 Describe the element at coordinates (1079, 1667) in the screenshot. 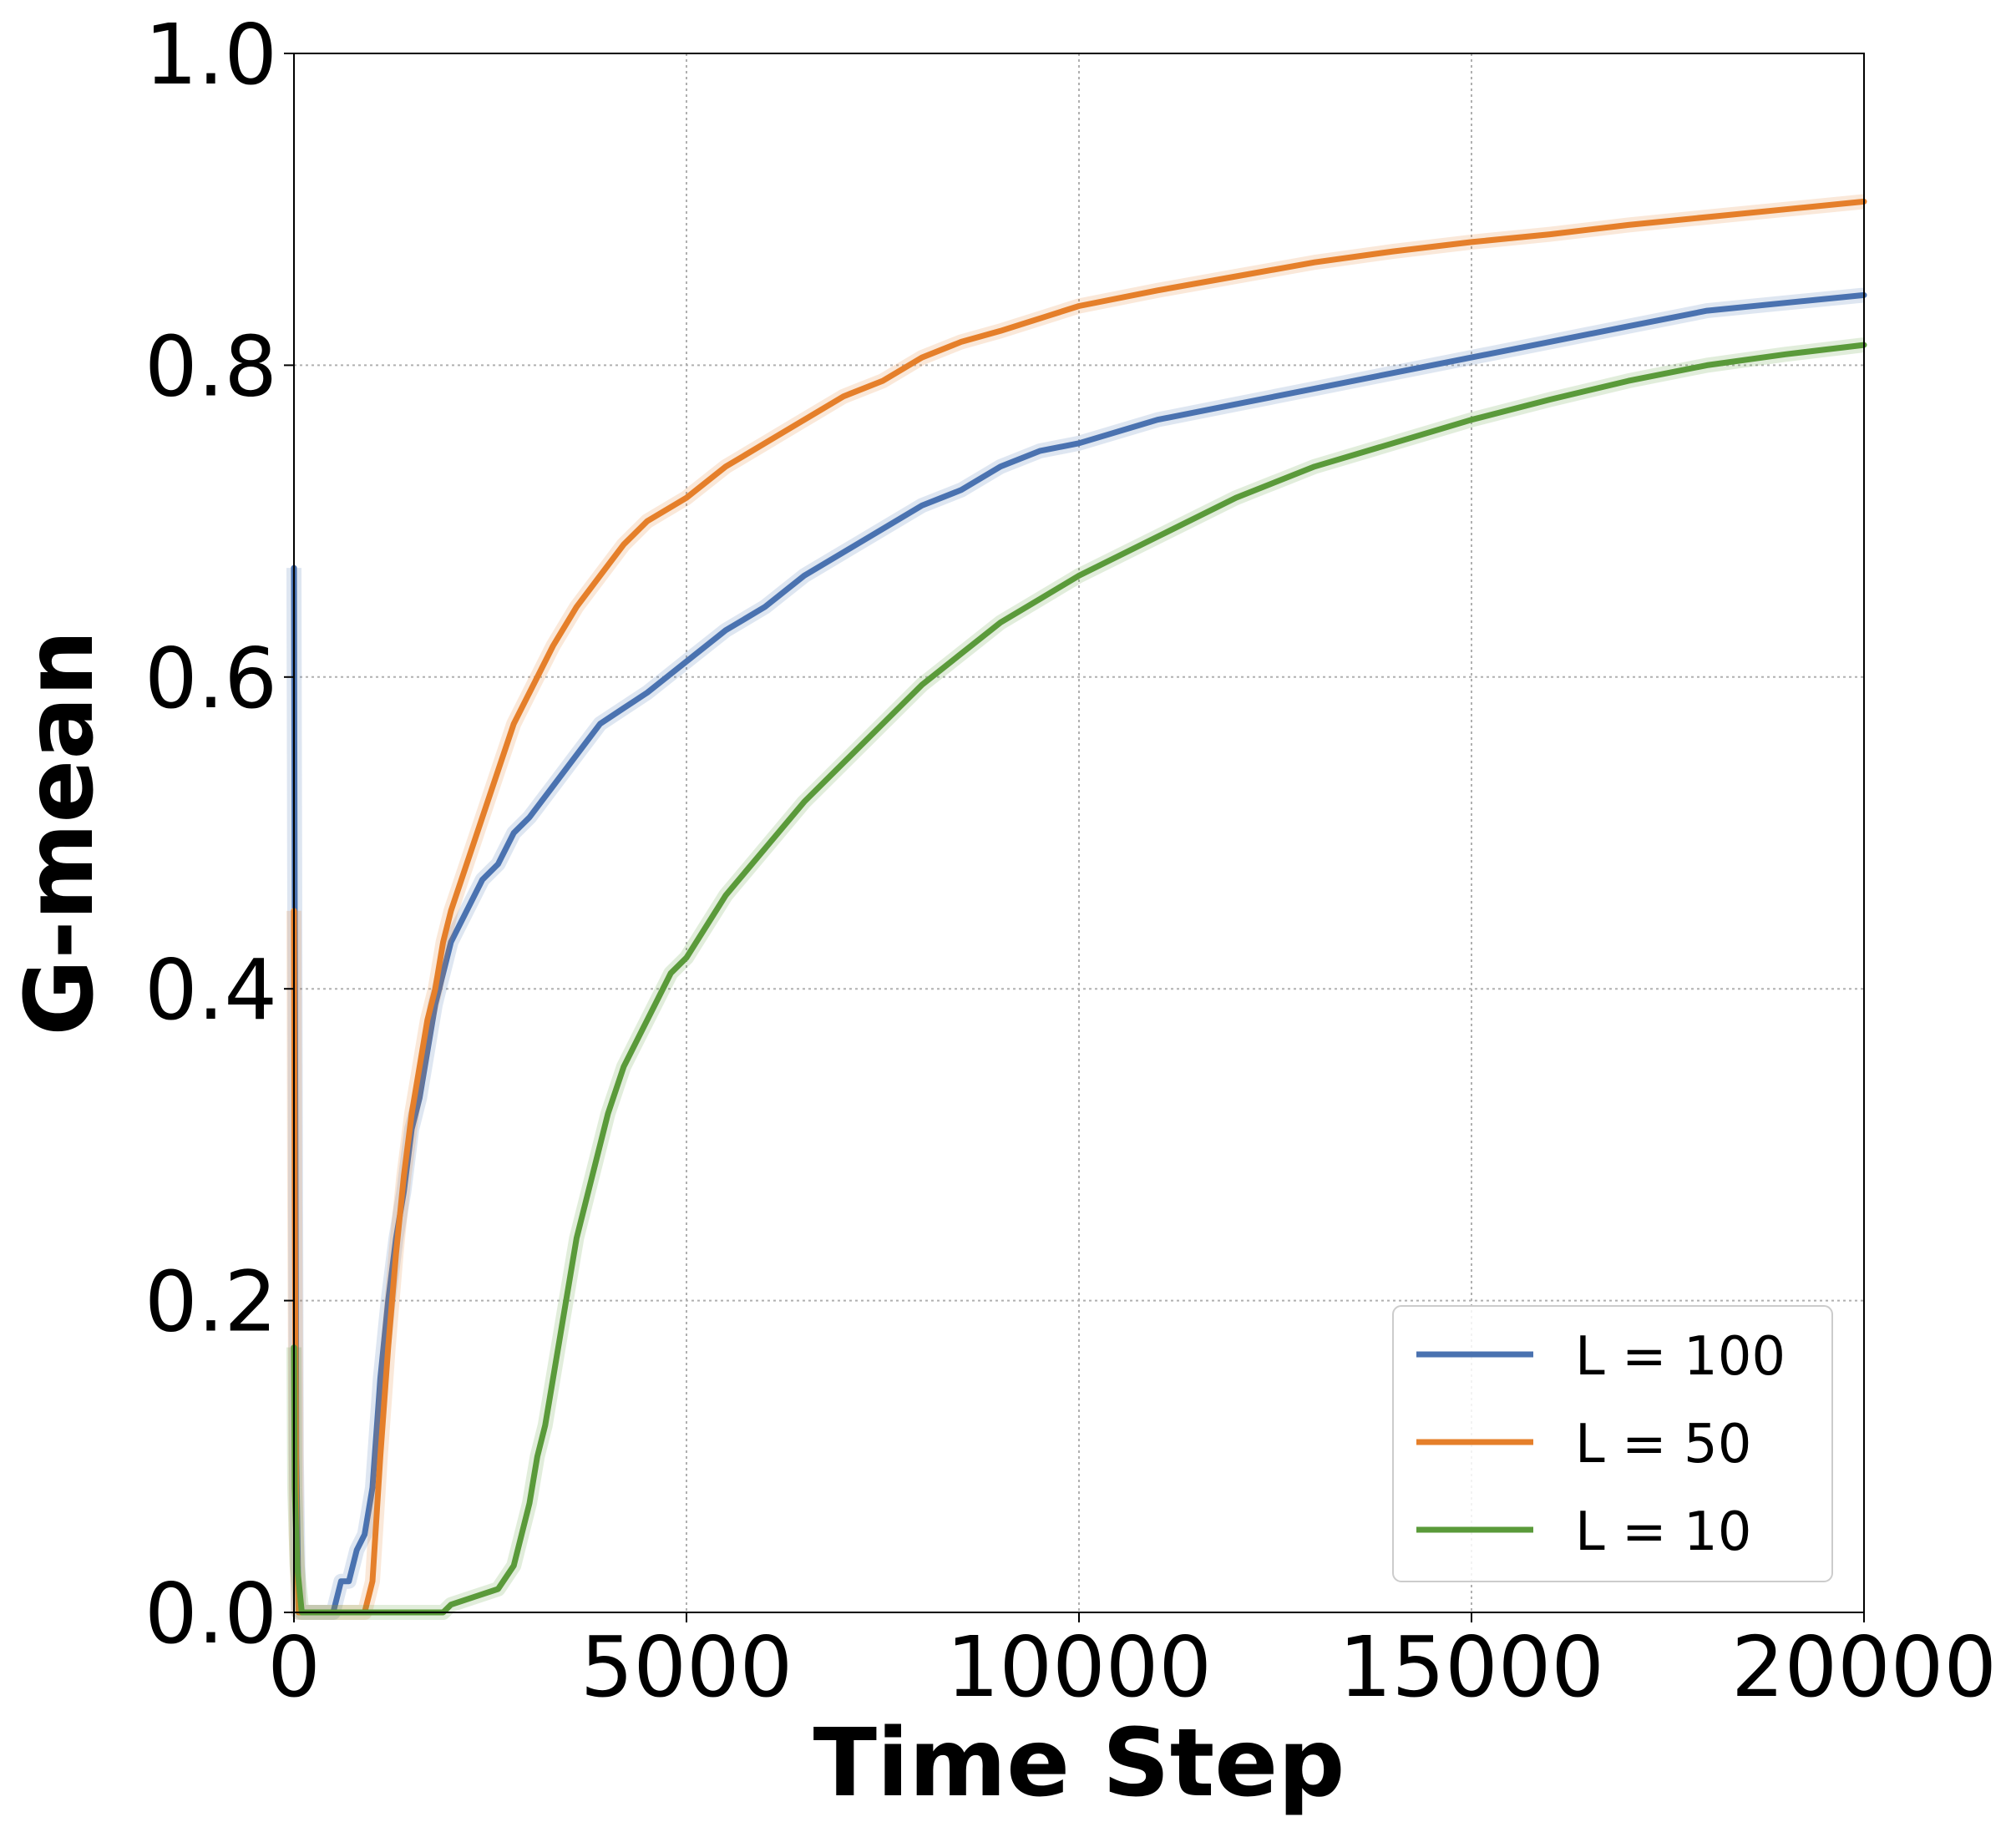

I see `x-tick-label: 10000` at that location.